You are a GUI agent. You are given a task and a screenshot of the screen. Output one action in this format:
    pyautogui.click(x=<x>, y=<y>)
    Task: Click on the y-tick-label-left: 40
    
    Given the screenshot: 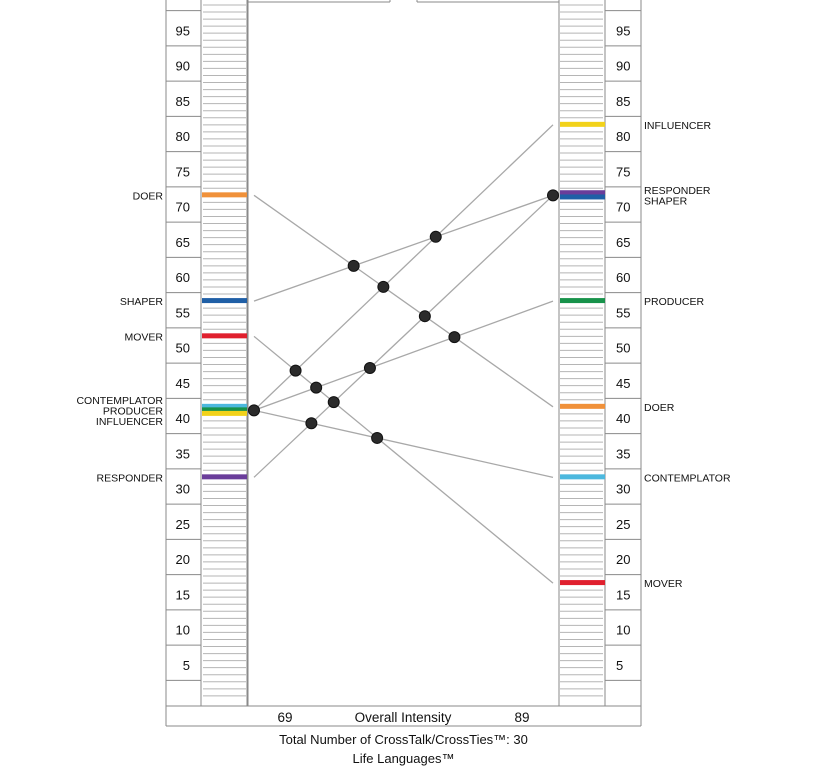 What is the action you would take?
    pyautogui.click(x=183, y=418)
    